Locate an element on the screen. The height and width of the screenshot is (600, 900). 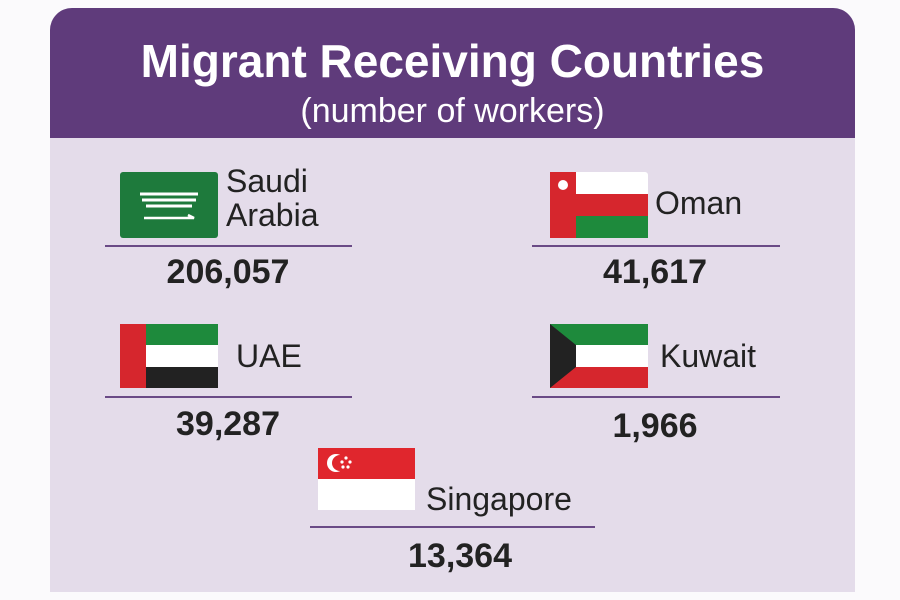
flag-kuwait is located at coordinates (599, 356).